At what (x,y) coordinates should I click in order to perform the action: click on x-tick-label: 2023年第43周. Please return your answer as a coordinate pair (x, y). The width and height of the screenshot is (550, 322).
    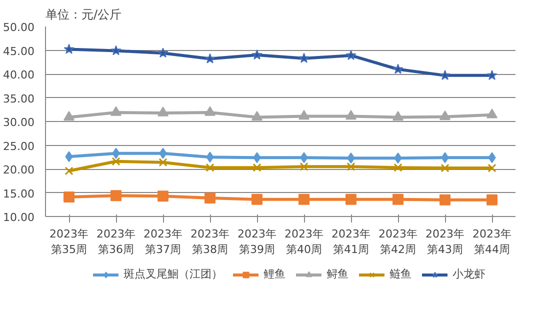
    Looking at the image, I should click on (445, 242).